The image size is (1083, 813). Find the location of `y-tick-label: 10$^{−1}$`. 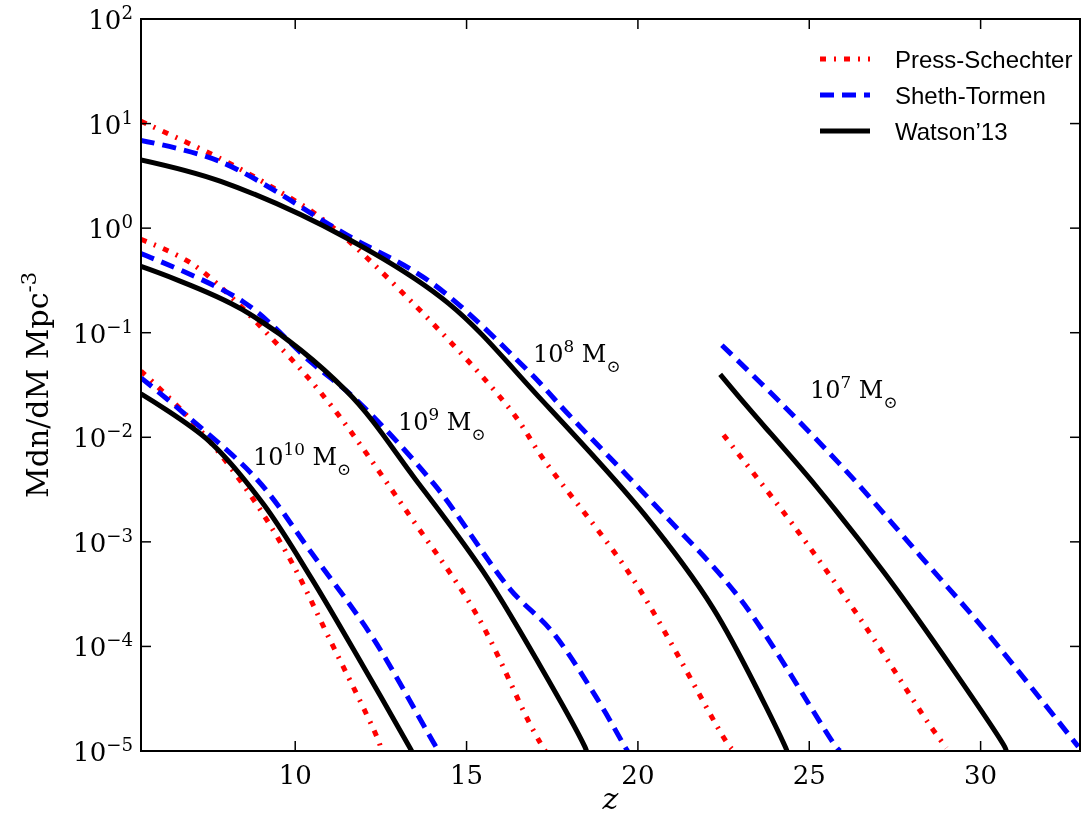

y-tick-label: 10$^{−1}$ is located at coordinates (103, 332).